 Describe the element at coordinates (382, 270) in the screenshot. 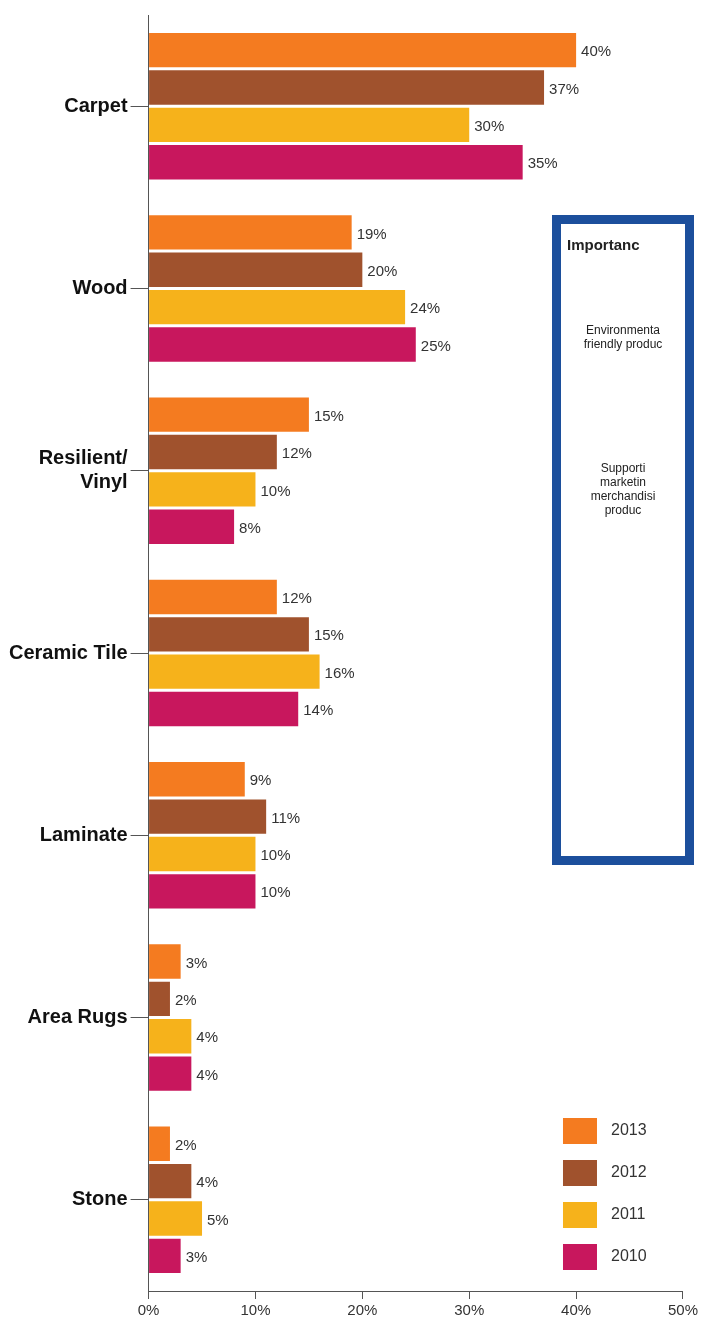

I see `data-label: 20%` at that location.